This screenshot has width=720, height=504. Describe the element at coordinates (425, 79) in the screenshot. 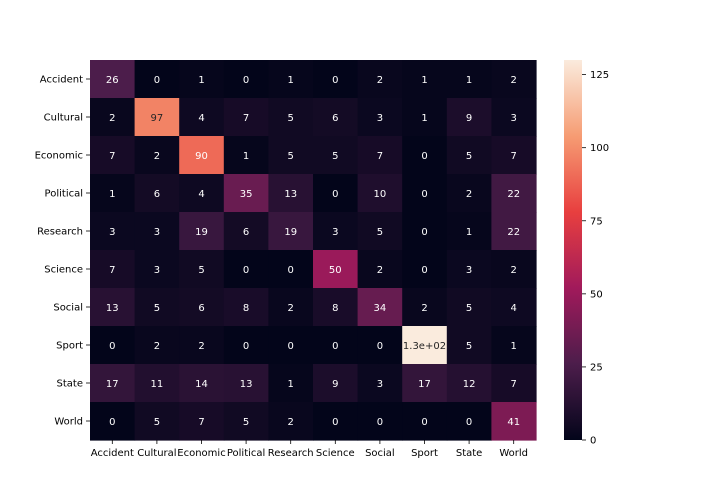

I see `heatmap-cell-accident-sport` at that location.